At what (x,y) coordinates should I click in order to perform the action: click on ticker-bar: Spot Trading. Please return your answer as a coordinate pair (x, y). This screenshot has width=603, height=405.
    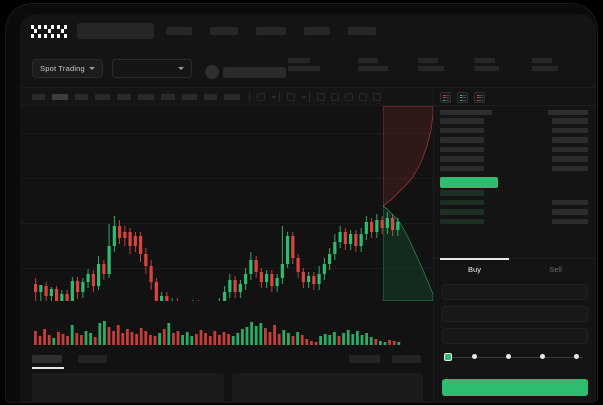
    Looking at the image, I should click on (308, 68).